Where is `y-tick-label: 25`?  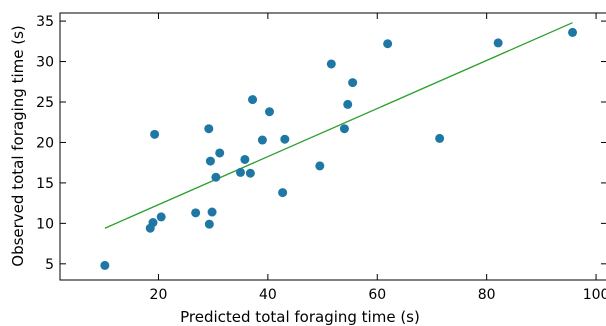
y-tick-label: 25 is located at coordinates (45, 103).